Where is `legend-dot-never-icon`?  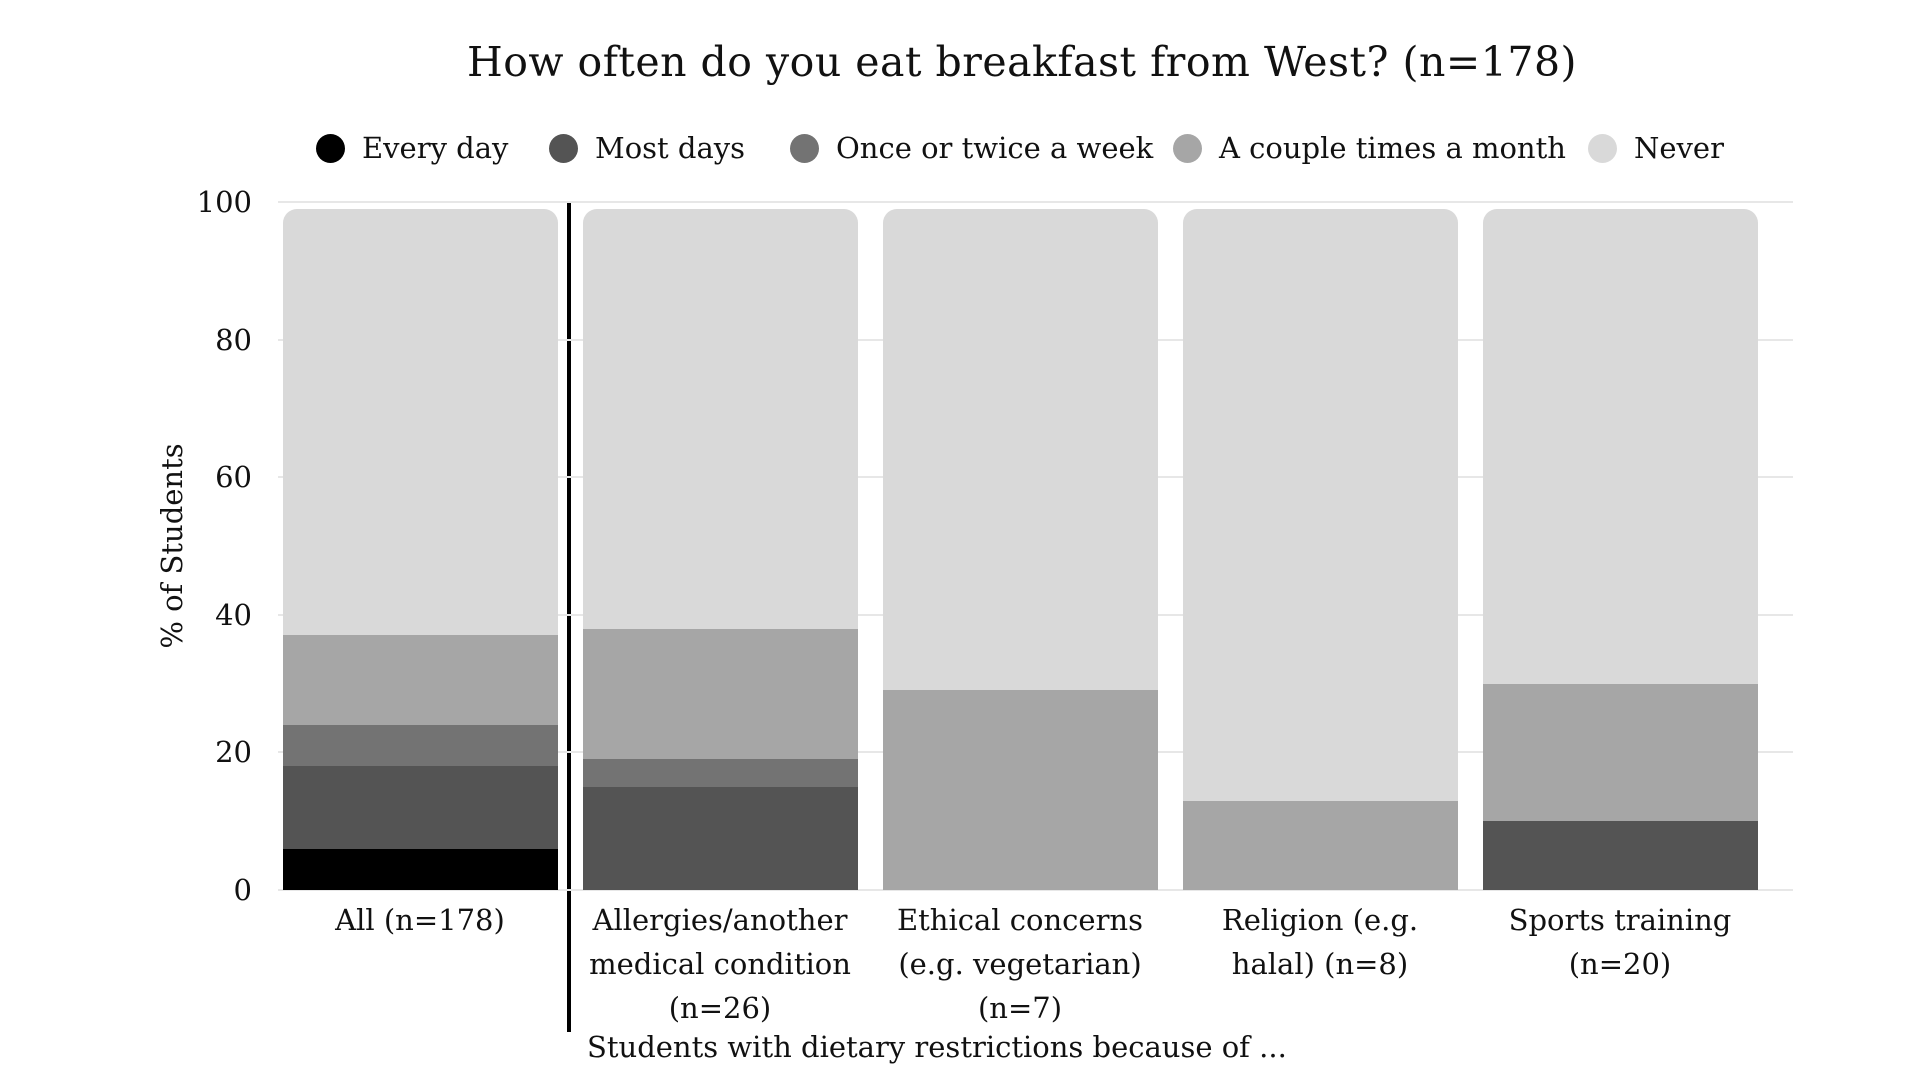
legend-dot-never-icon is located at coordinates (1602, 148).